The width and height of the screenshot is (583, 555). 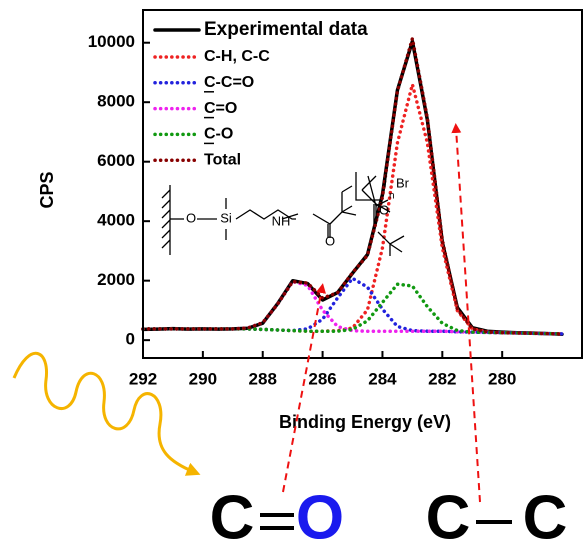 What do you see at coordinates (218, 134) in the screenshot?
I see `legend-label: C-O` at bounding box center [218, 134].